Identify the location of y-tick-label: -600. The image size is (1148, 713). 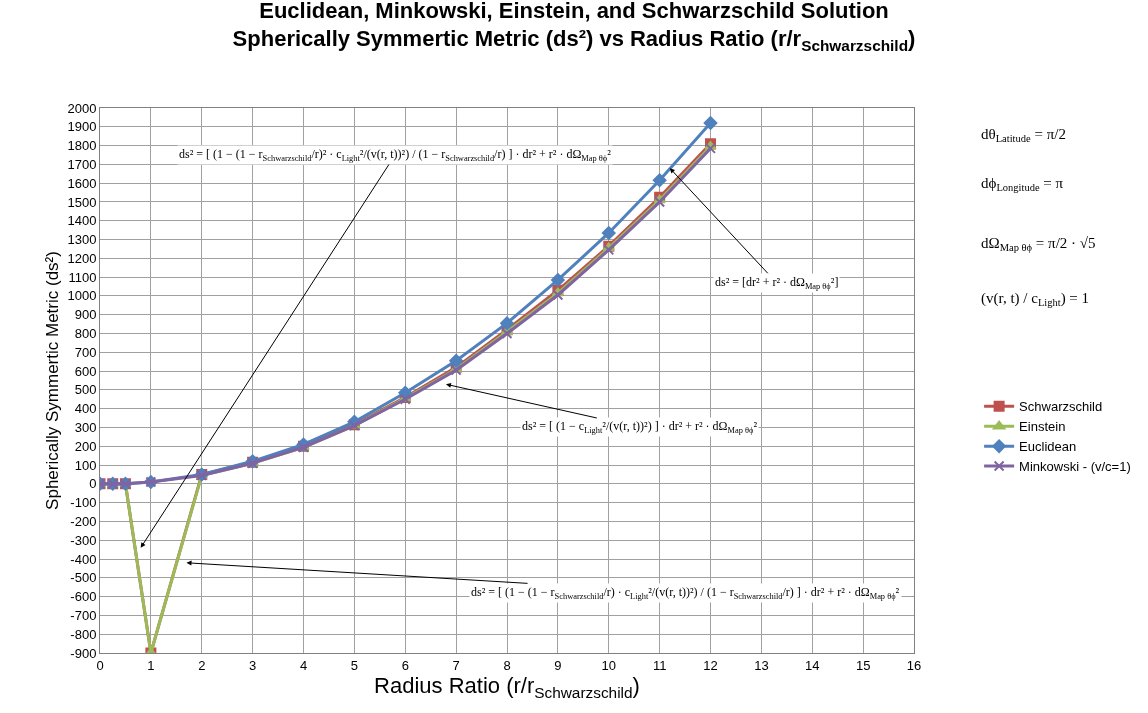
(83, 597).